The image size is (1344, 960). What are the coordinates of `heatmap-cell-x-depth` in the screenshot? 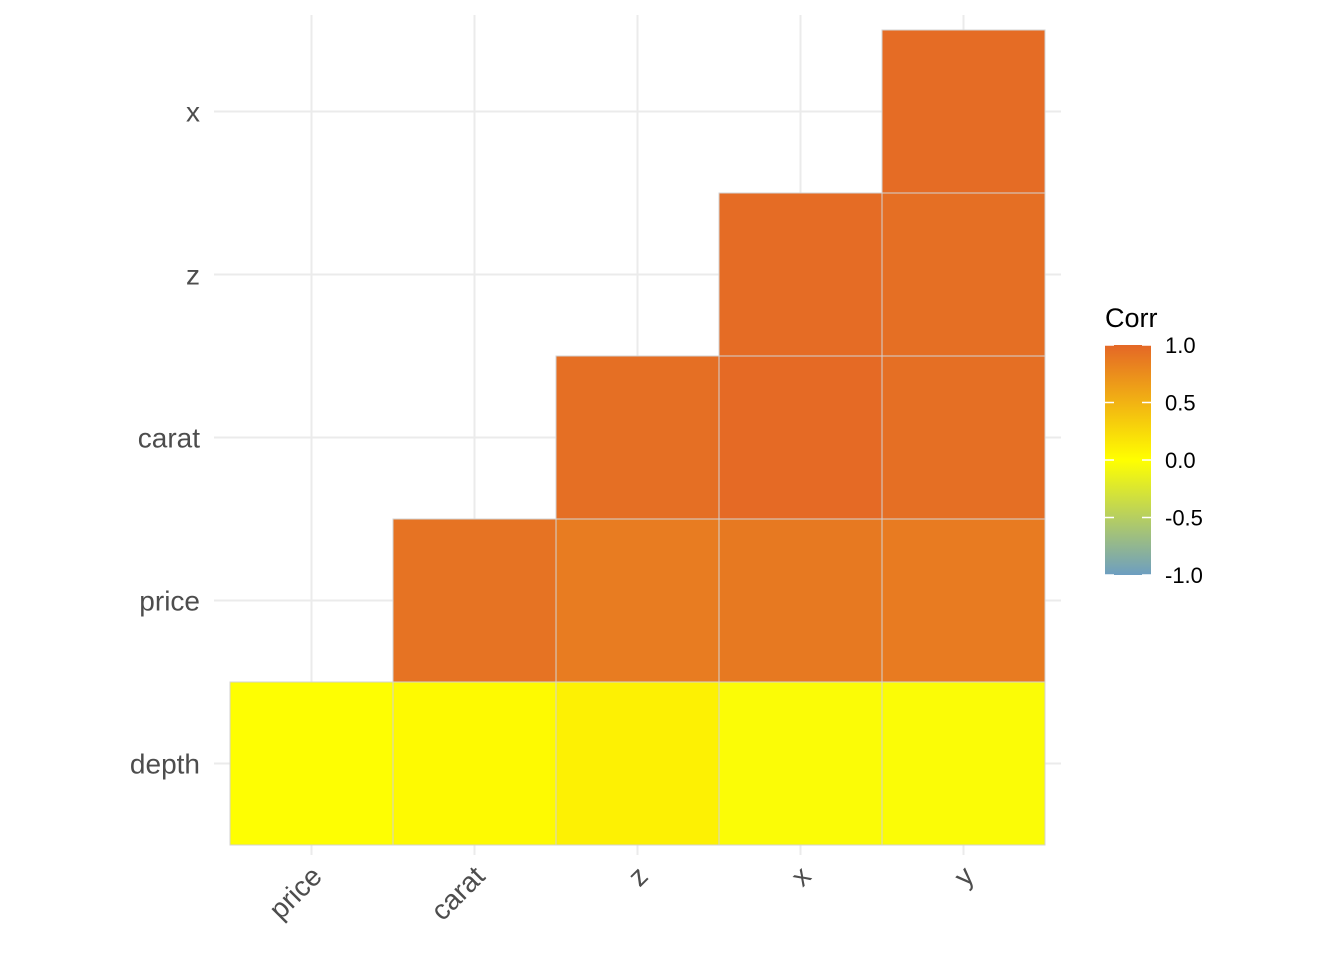 It's located at (800, 763).